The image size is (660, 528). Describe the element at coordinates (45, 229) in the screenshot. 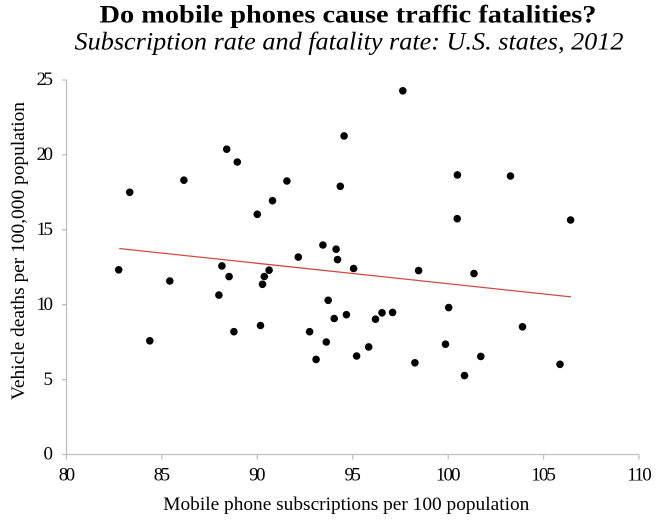

I see `svg-text: 15` at that location.